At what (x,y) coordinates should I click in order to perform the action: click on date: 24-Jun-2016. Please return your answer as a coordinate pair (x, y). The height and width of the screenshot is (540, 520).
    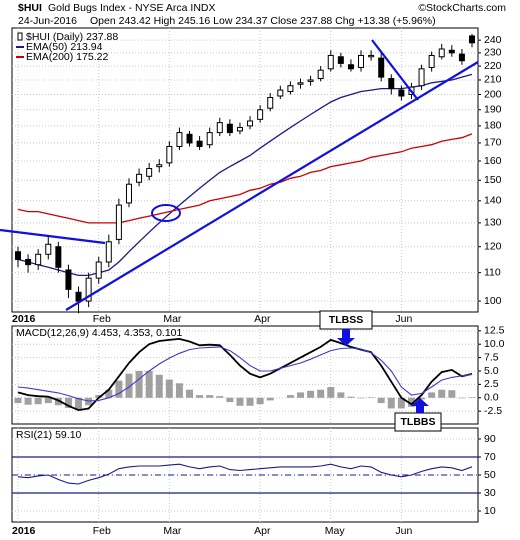
    Looking at the image, I should click on (47, 21).